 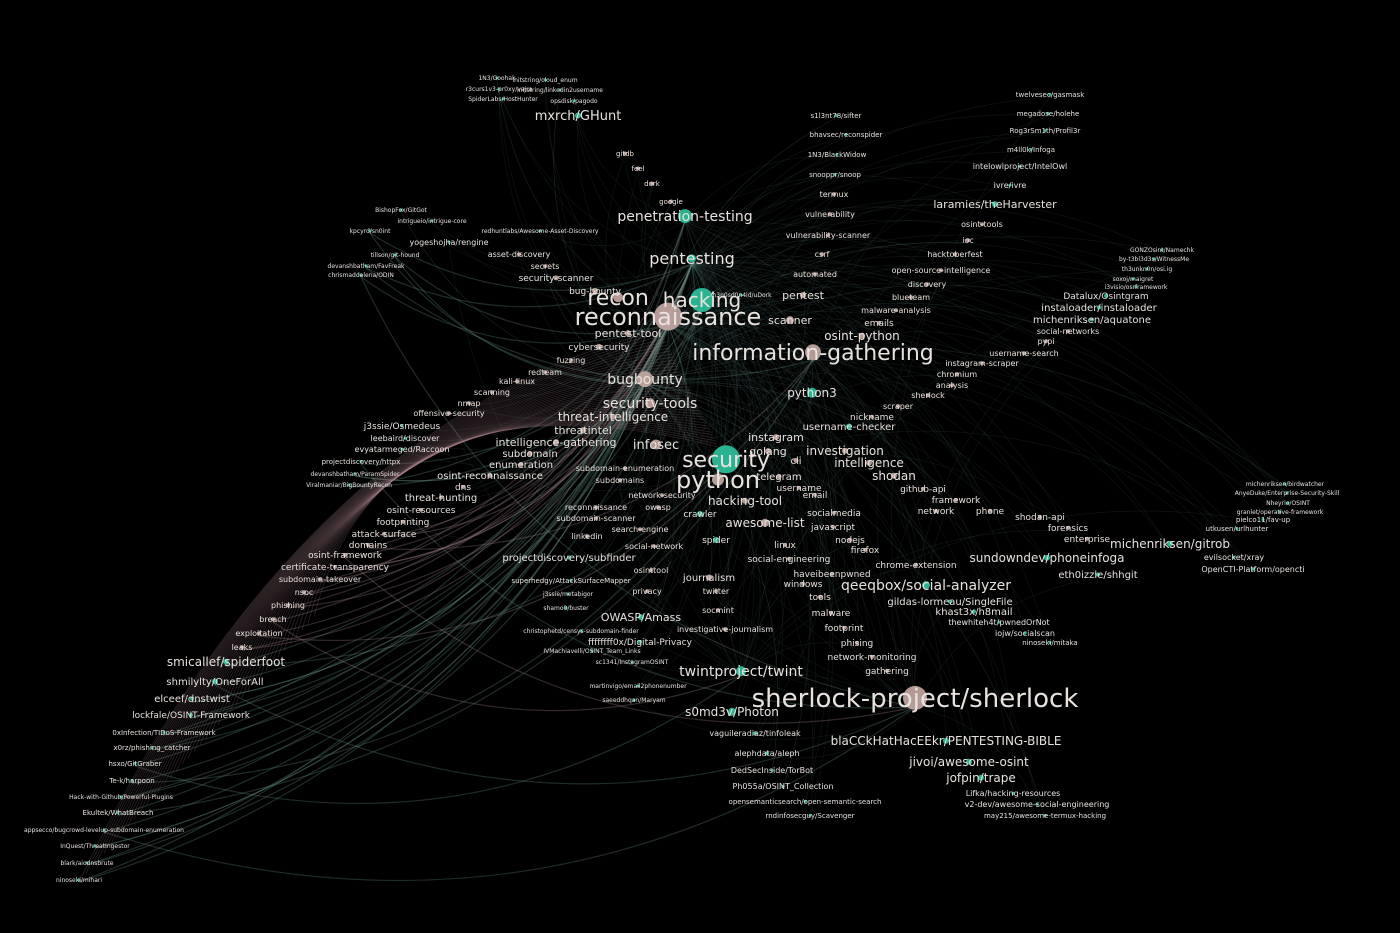 I want to click on node-csrf, so click(x=822, y=254).